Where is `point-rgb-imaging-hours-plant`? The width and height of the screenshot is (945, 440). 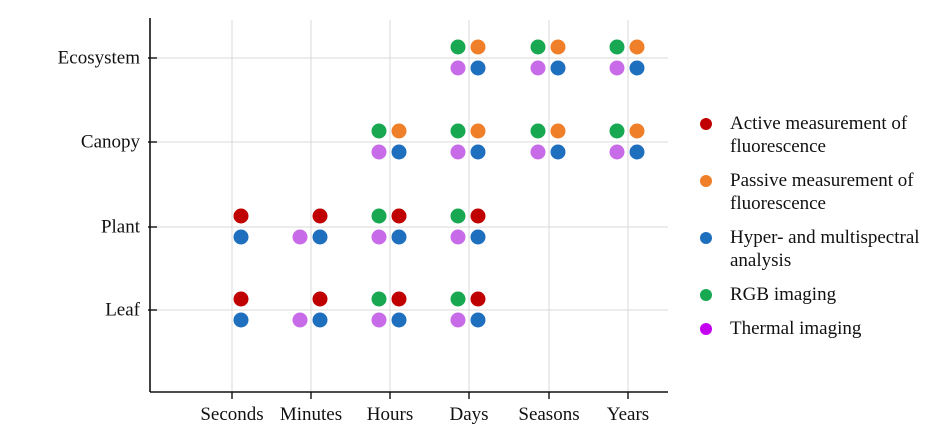
point-rgb-imaging-hours-plant is located at coordinates (379, 216).